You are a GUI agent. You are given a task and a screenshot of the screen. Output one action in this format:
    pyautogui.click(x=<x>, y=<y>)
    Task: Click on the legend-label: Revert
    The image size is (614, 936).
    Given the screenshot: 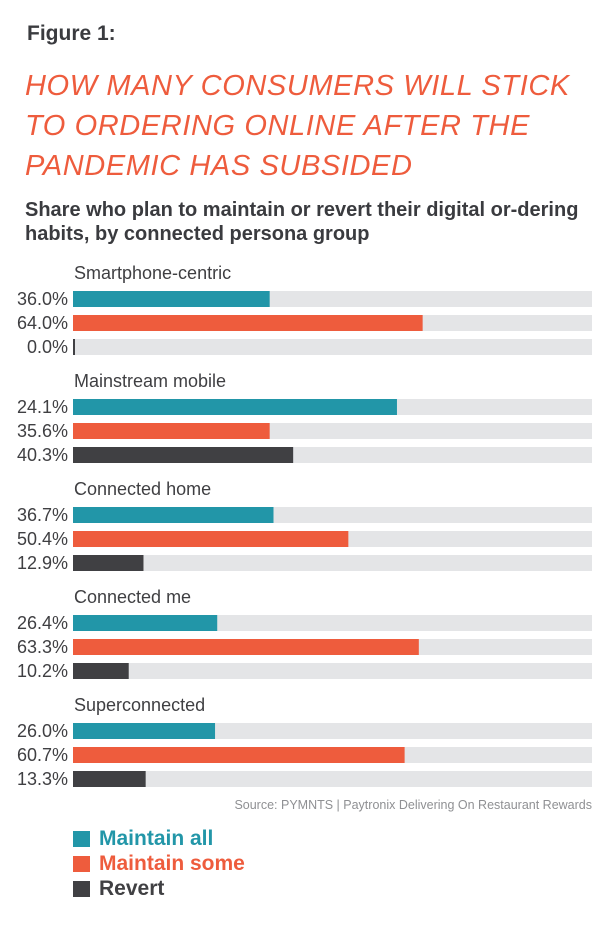 What is the action you would take?
    pyautogui.click(x=132, y=888)
    